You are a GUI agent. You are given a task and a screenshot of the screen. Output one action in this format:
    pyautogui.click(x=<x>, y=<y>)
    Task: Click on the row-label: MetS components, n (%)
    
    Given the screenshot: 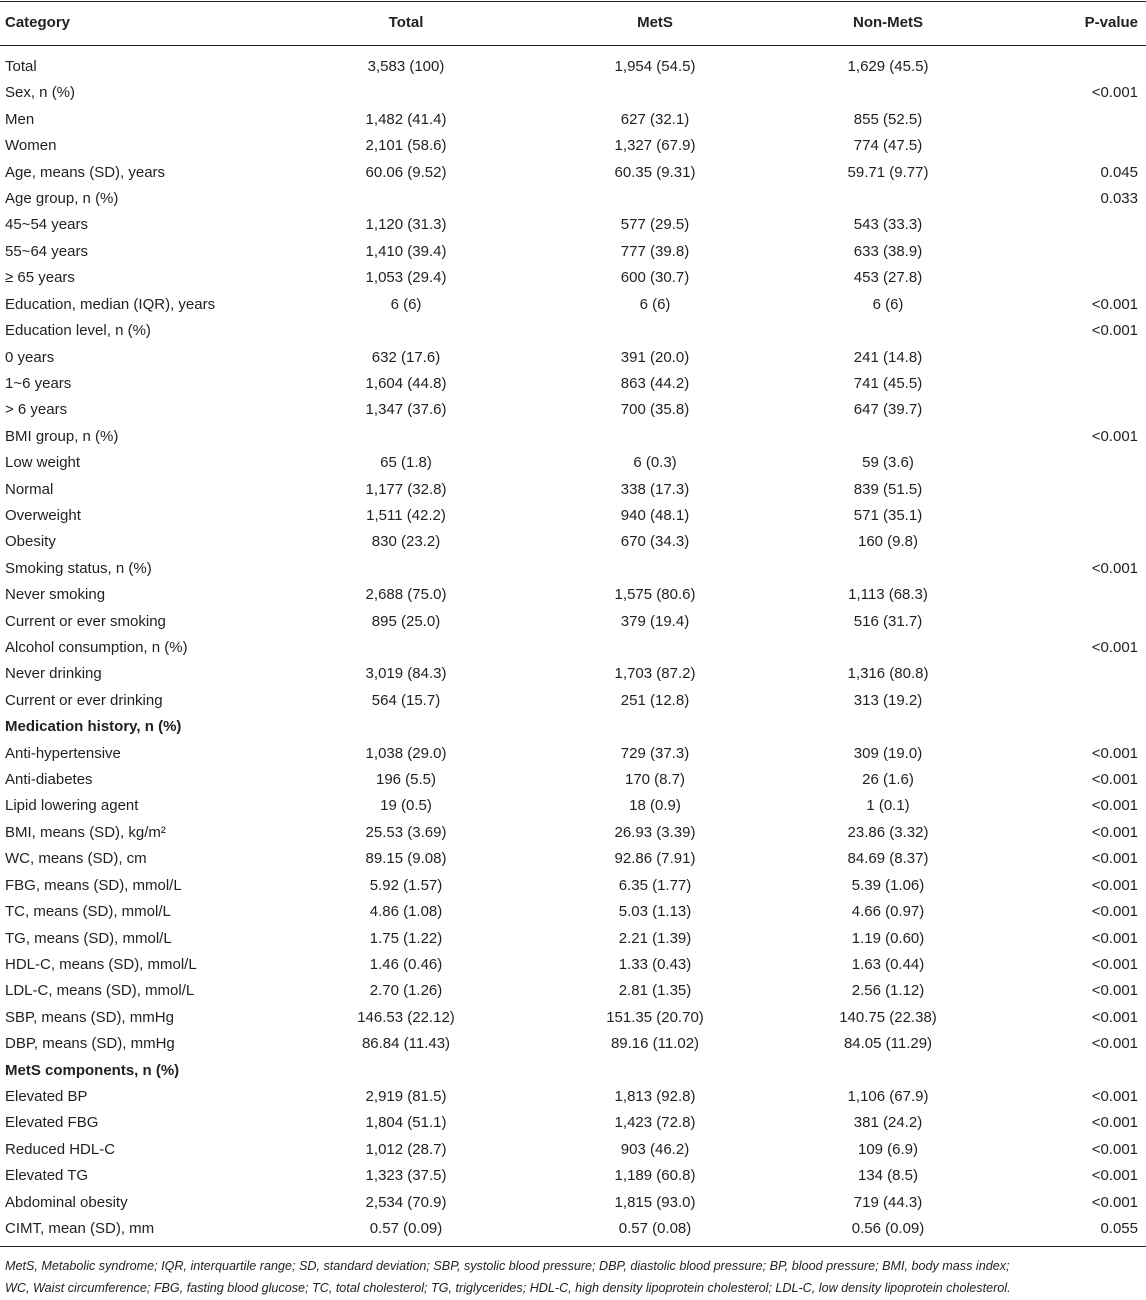 What is the action you would take?
    pyautogui.click(x=92, y=1070)
    